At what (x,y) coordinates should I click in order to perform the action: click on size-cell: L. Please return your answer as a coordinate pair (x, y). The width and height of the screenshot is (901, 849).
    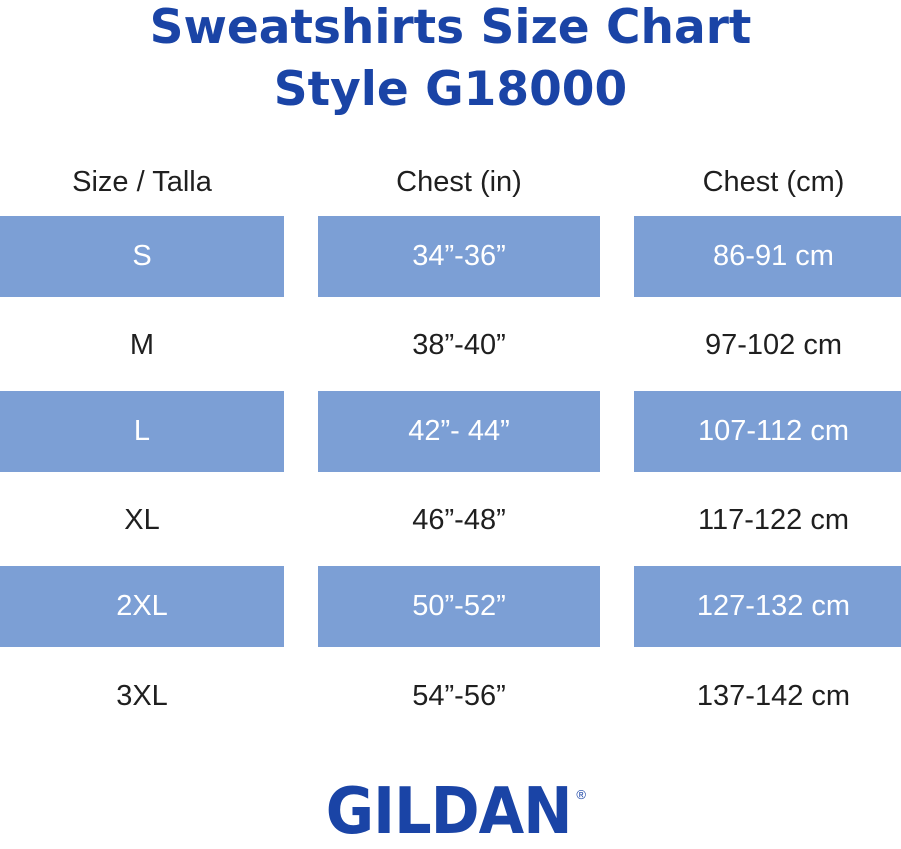
    Looking at the image, I should click on (142, 431).